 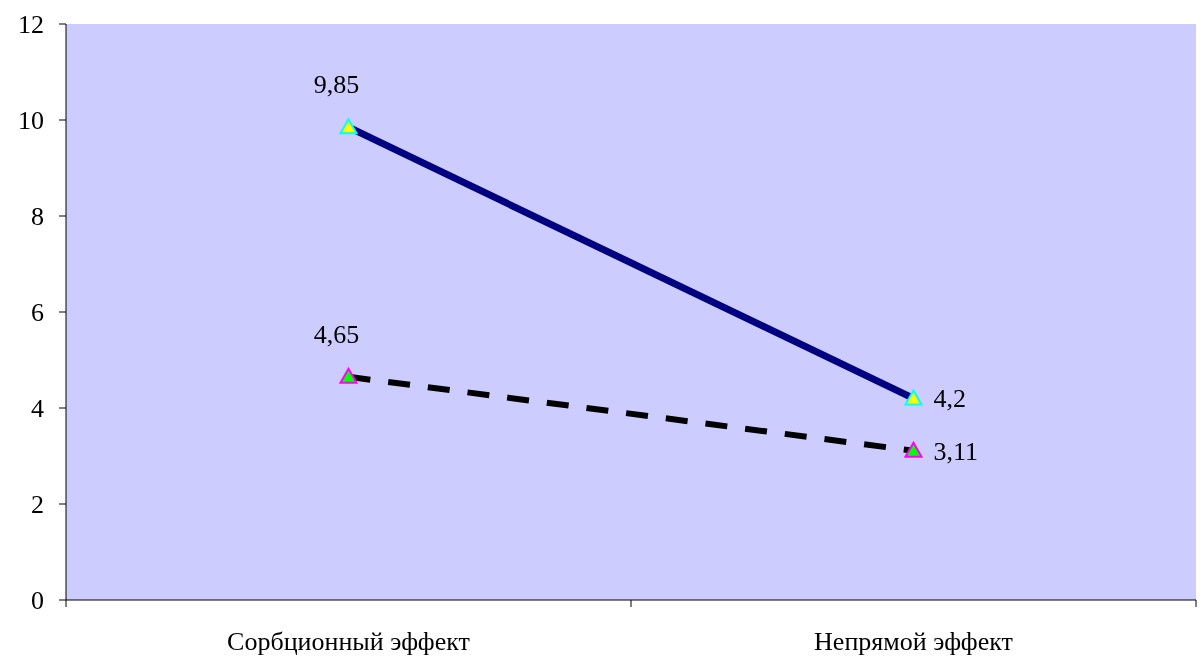 What do you see at coordinates (31, 24) in the screenshot?
I see `y-tick-label: 12` at bounding box center [31, 24].